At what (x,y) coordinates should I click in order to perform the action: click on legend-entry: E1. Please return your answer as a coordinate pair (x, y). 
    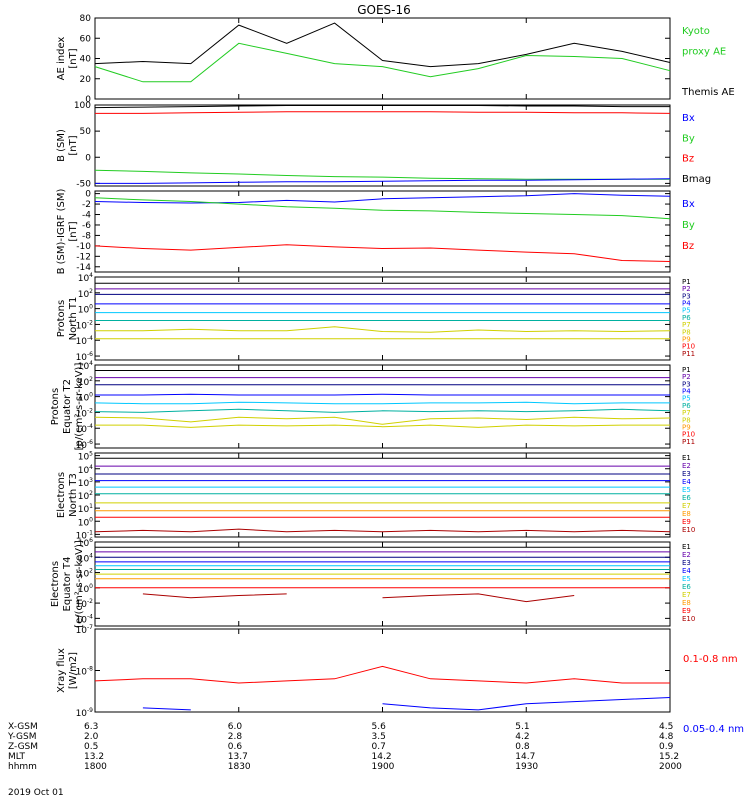
    Looking at the image, I should click on (686, 547).